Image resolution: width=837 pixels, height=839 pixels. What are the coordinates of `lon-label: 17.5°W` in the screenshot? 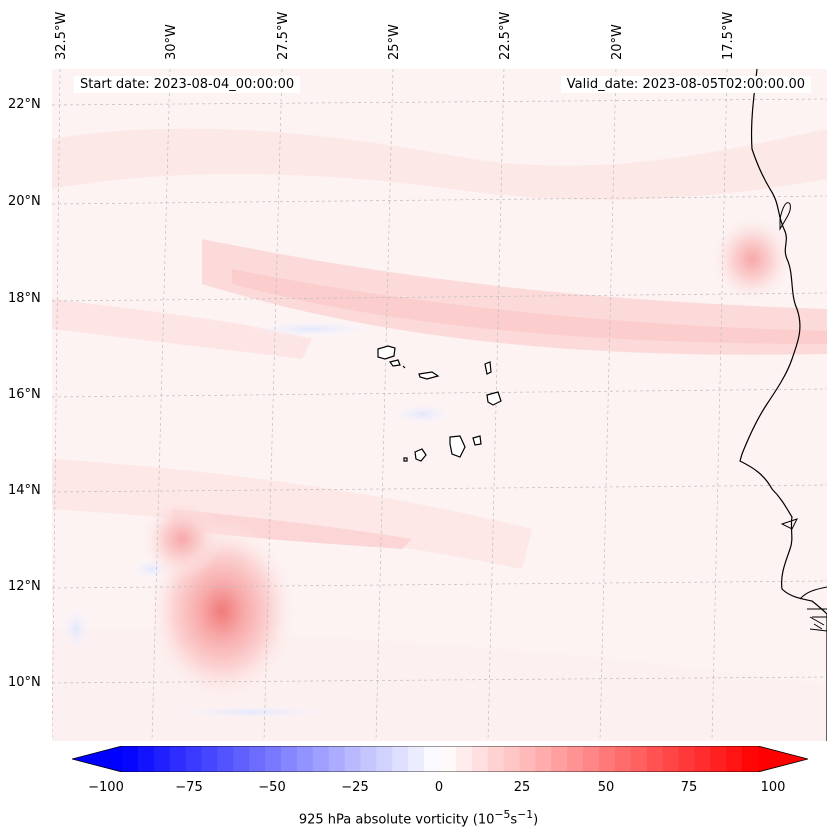 It's located at (728, 35).